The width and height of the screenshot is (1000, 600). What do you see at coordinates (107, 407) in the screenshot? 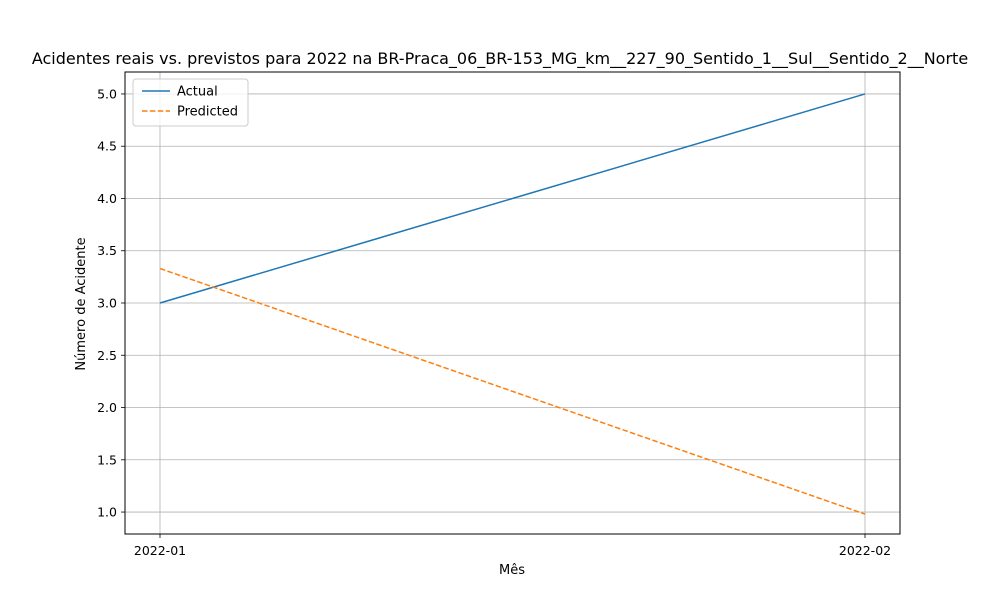
I see `y-tick-label: 2.0` at bounding box center [107, 407].